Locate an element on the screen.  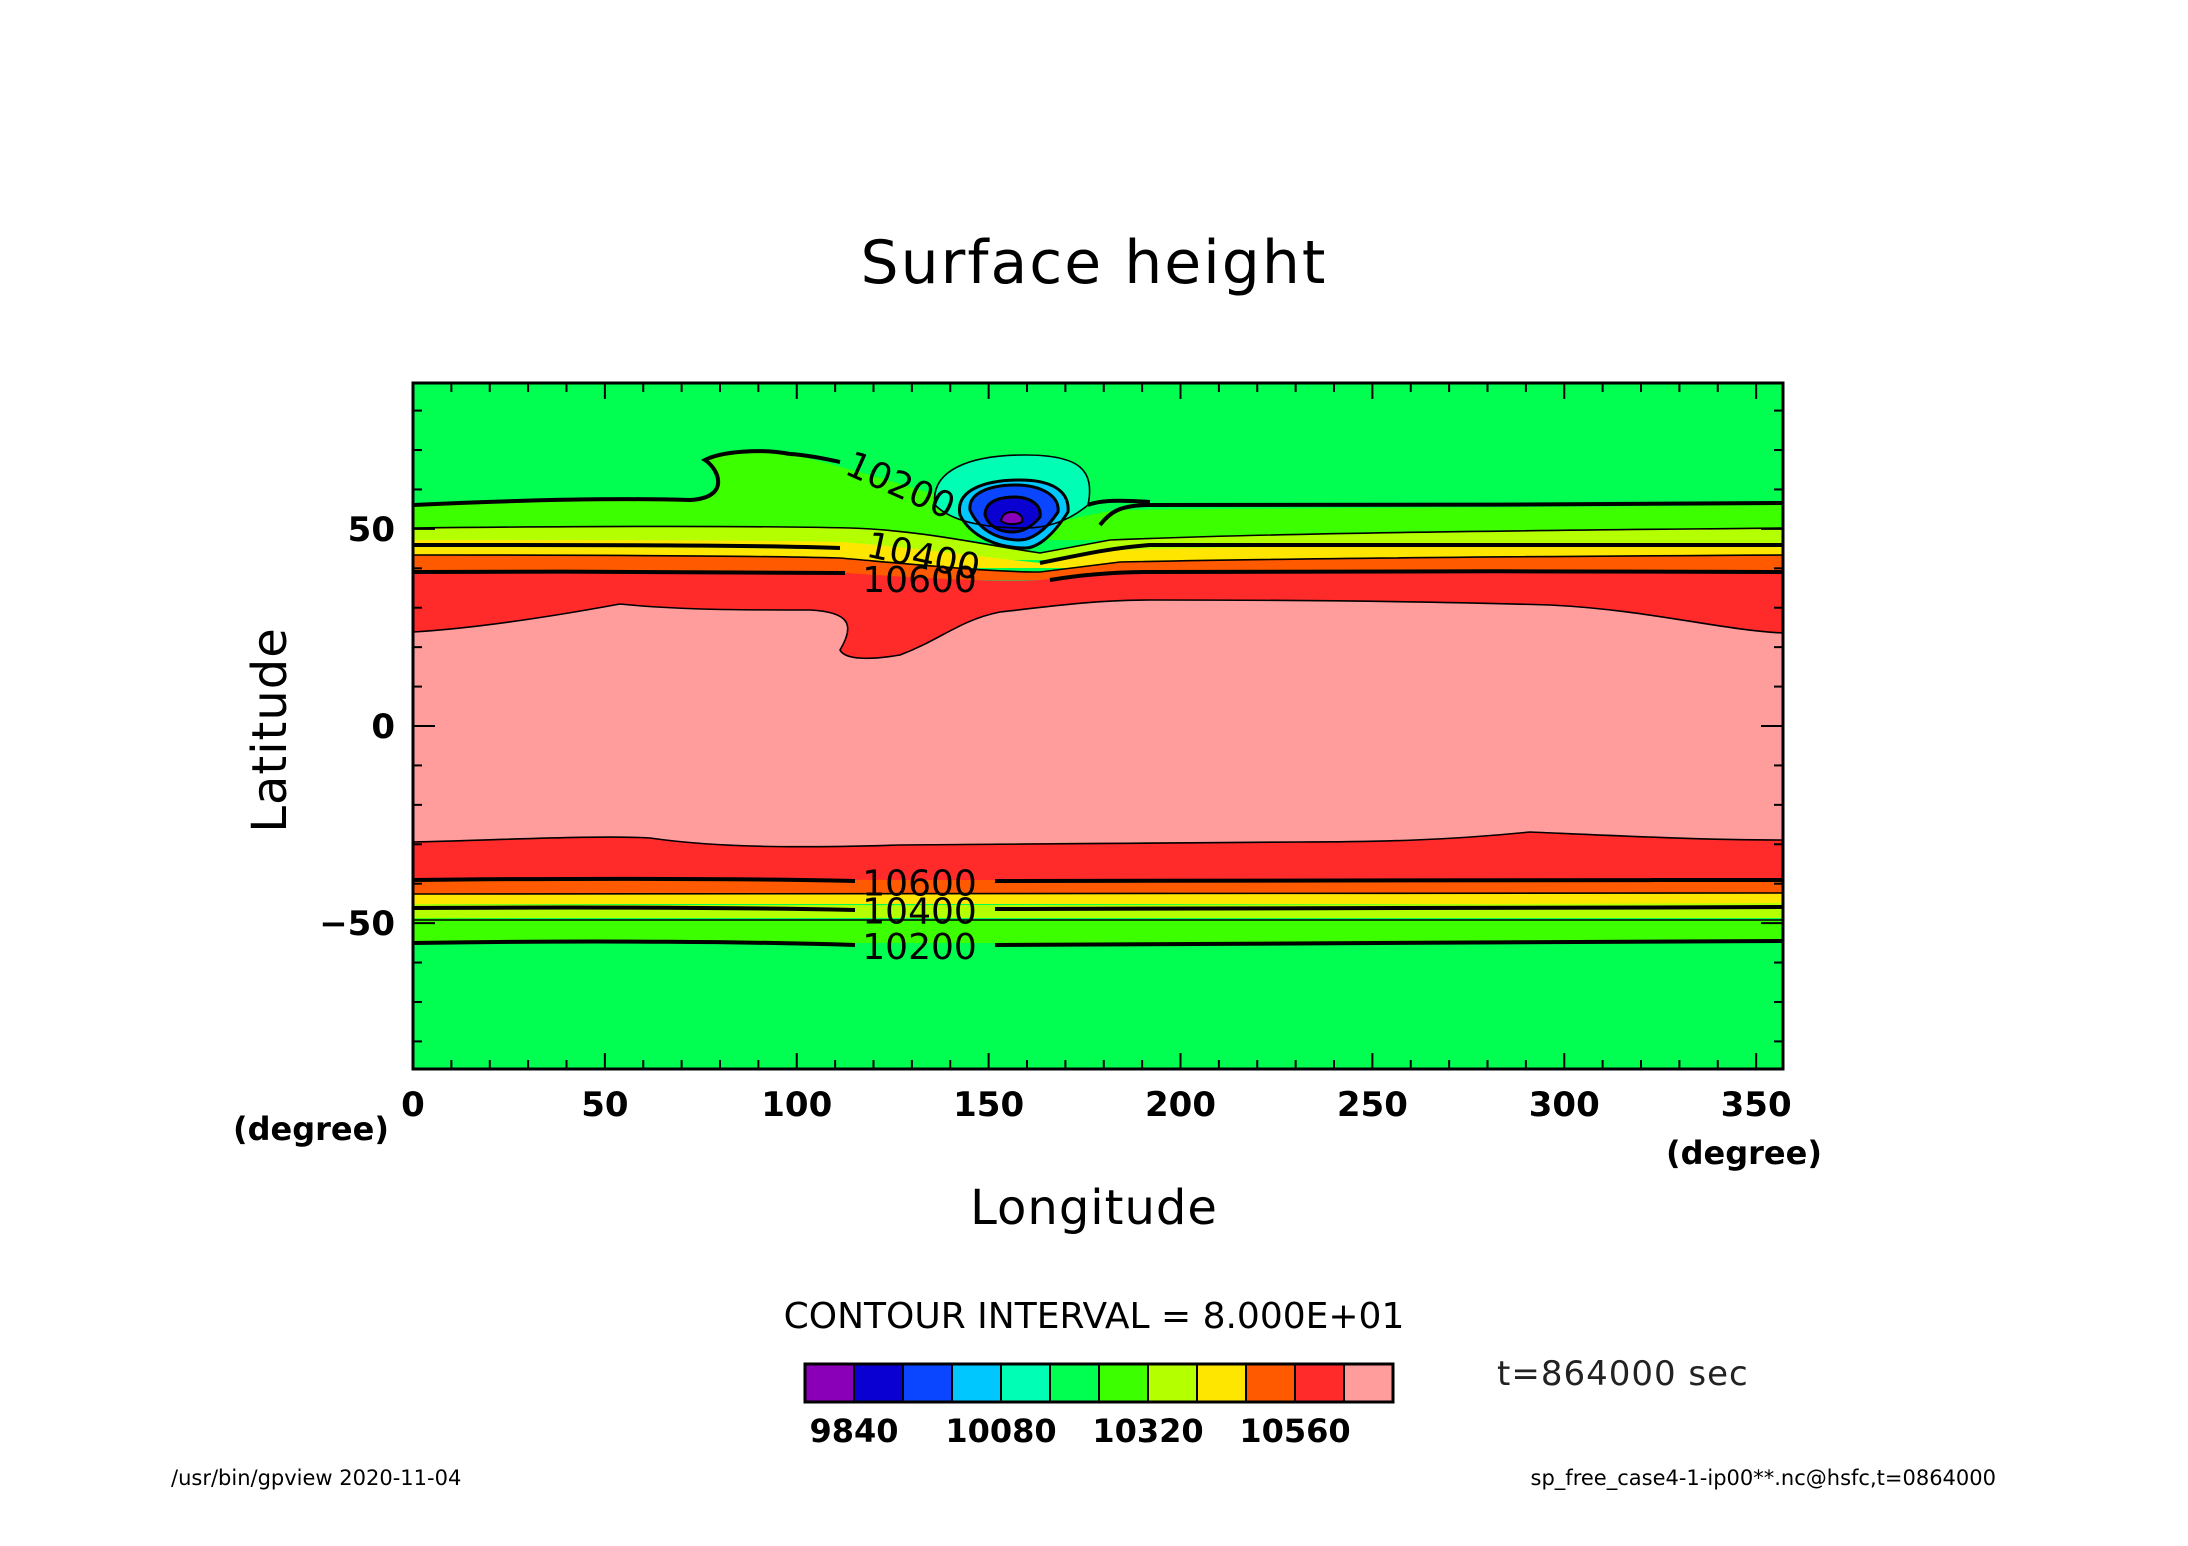
fill-equatorial-pink is located at coordinates (1098, 723).